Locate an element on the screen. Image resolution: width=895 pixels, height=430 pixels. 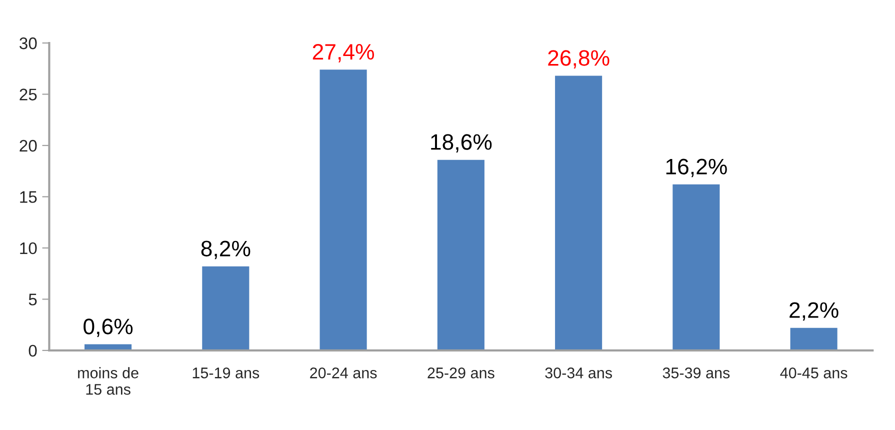
x-tick-label: 15-19 ans is located at coordinates (226, 373).